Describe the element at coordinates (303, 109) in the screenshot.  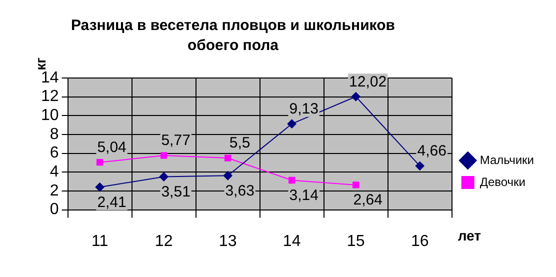
I see `data-label: 9,13` at that location.